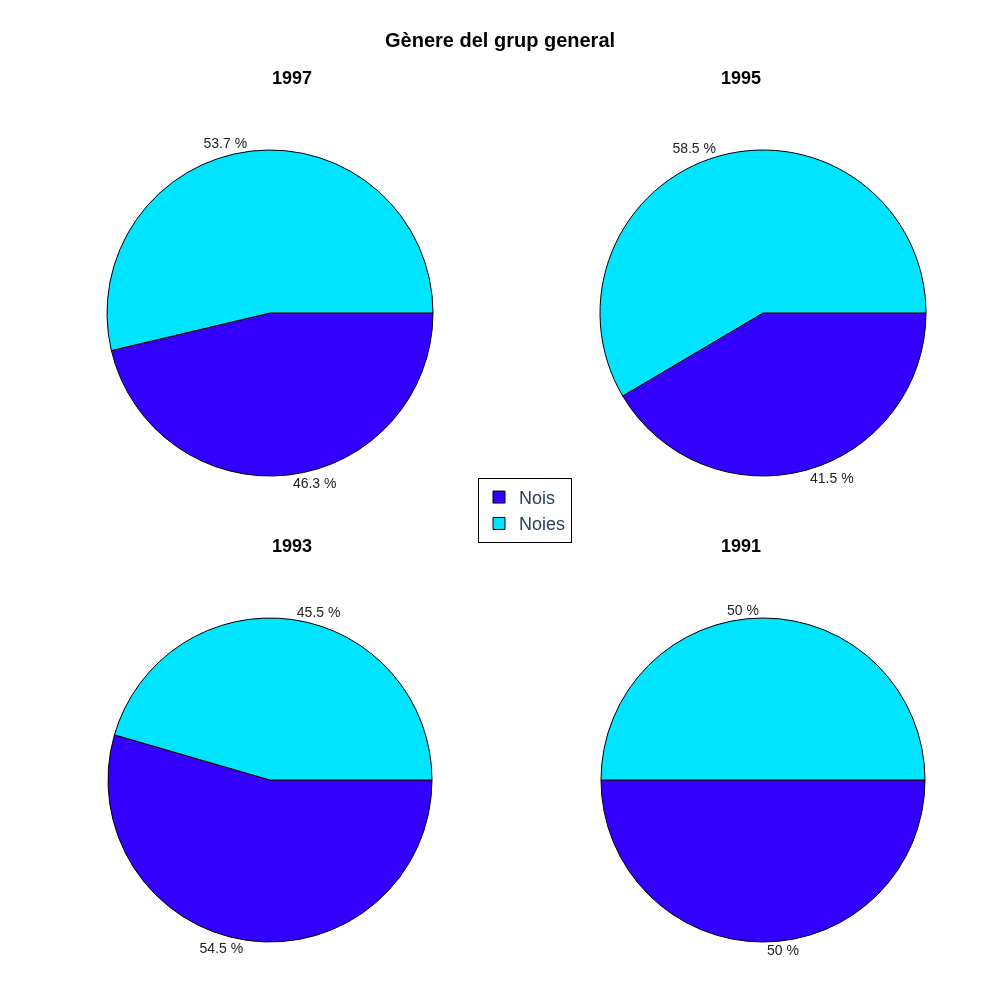  Describe the element at coordinates (225, 143) in the screenshot. I see `data-label: 53.7 %` at that location.